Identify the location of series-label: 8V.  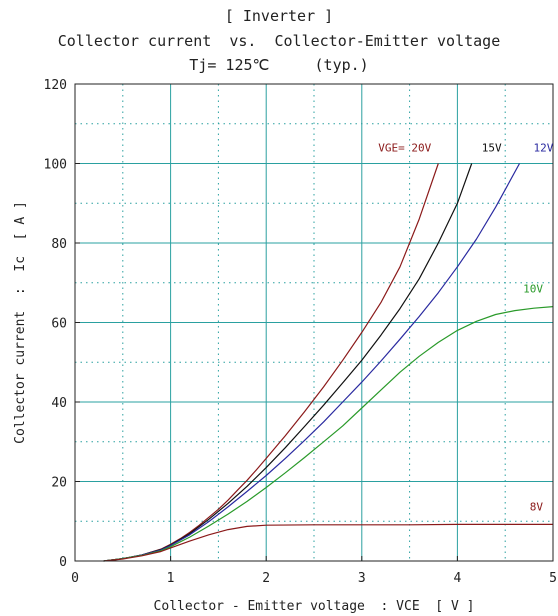
(537, 506).